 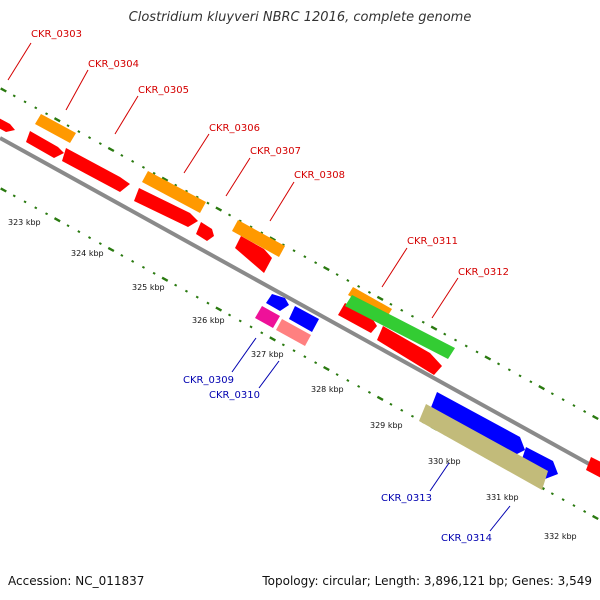 What do you see at coordinates (444, 461) in the screenshot?
I see `tick-label-330: 330 kbp` at bounding box center [444, 461].